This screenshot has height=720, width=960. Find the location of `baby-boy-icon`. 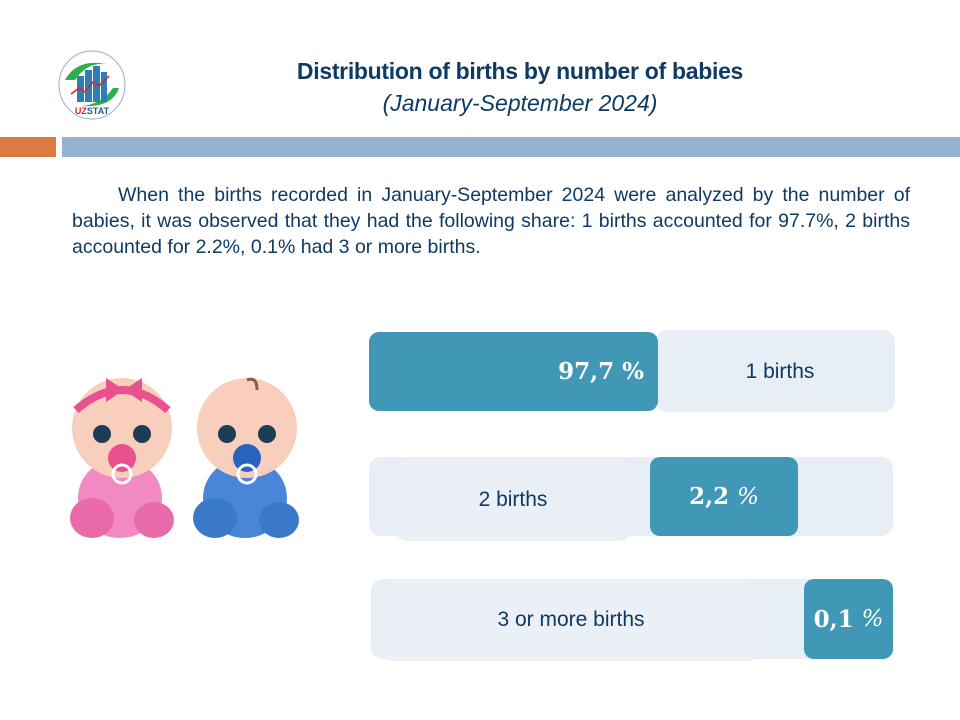

baby-boy-icon is located at coordinates (246, 457).